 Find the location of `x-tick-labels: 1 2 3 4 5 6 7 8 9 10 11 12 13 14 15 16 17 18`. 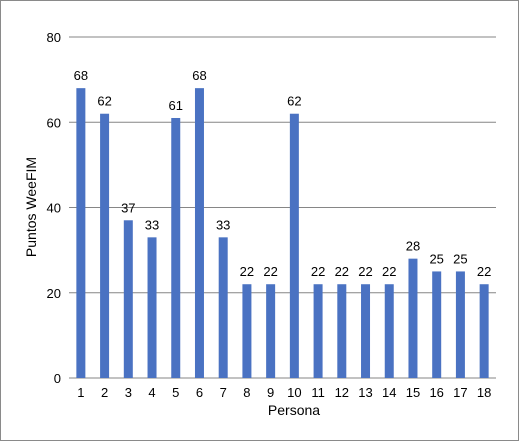

x-tick-labels: 1 2 3 4 5 6 7 8 9 10 11 12 13 14 15 16 17 18 is located at coordinates (284, 392).